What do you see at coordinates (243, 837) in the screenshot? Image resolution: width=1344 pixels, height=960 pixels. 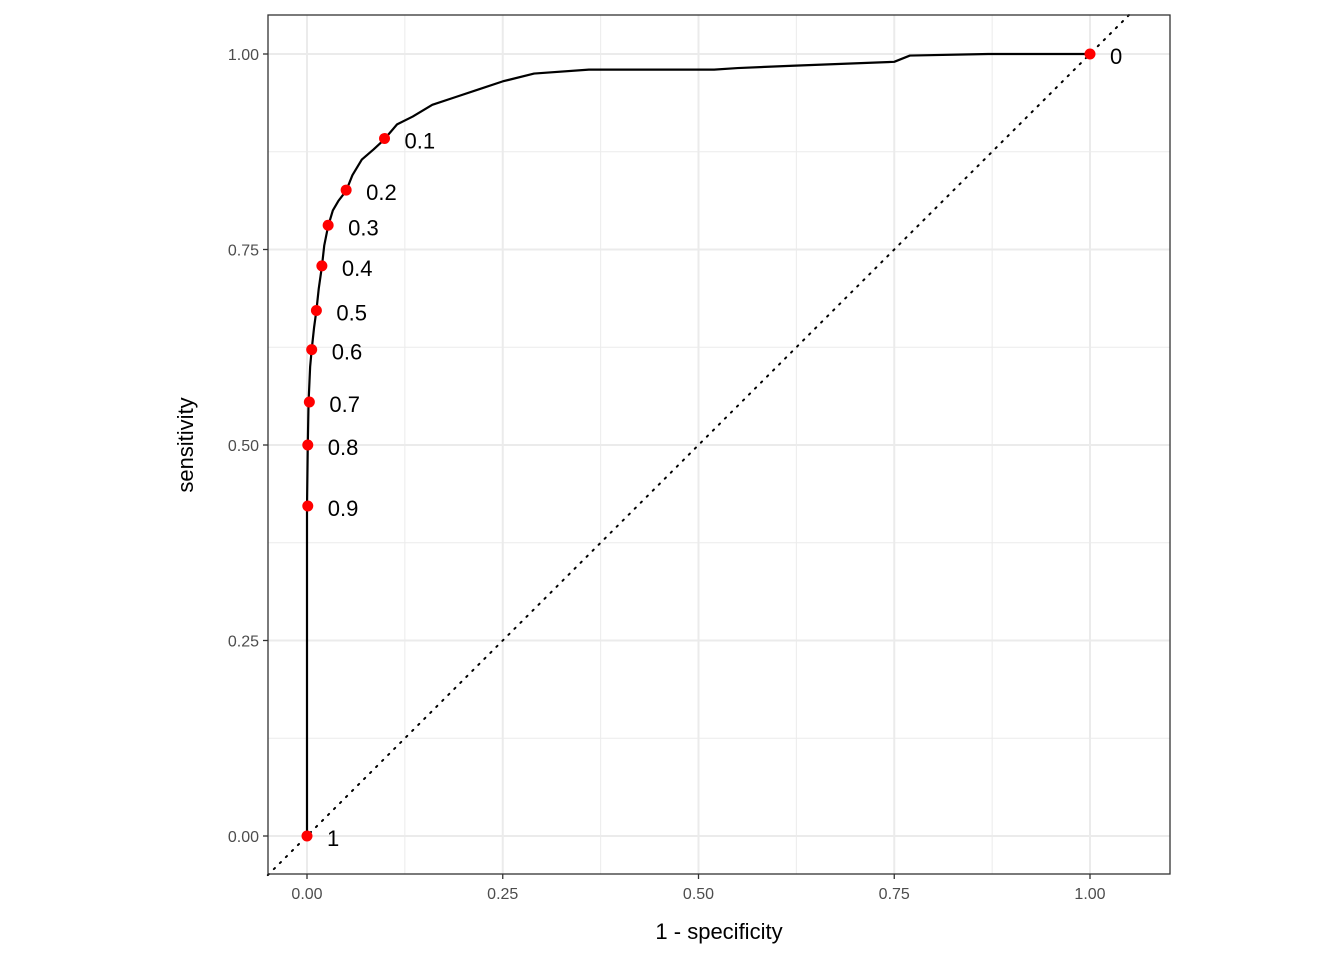 I see `y-tick-label: 0.00` at bounding box center [243, 837].